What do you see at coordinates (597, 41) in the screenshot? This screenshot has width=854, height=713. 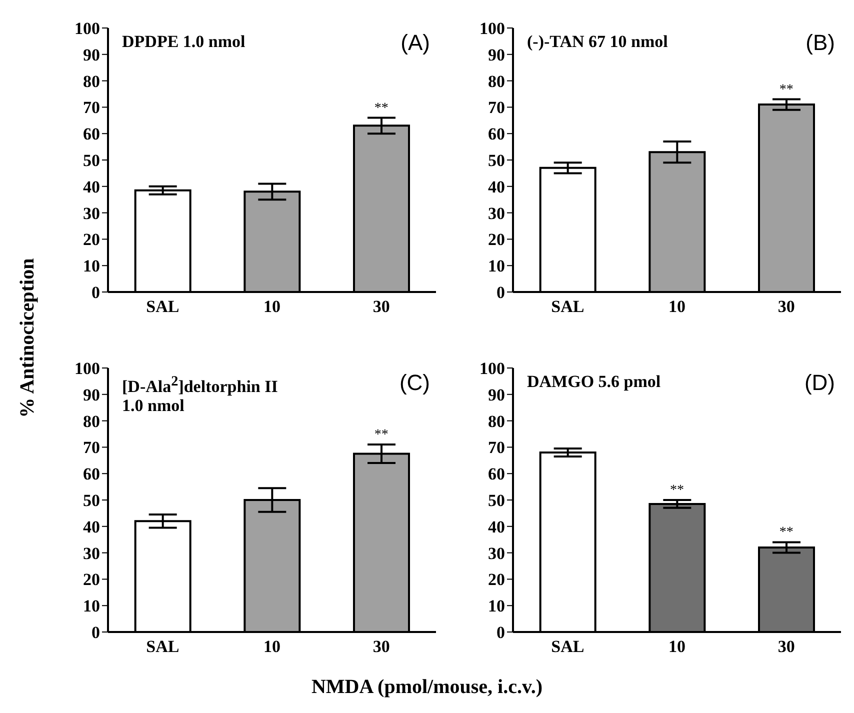 I see `chart-title: (-)-TAN 67 10 nmol` at bounding box center [597, 41].